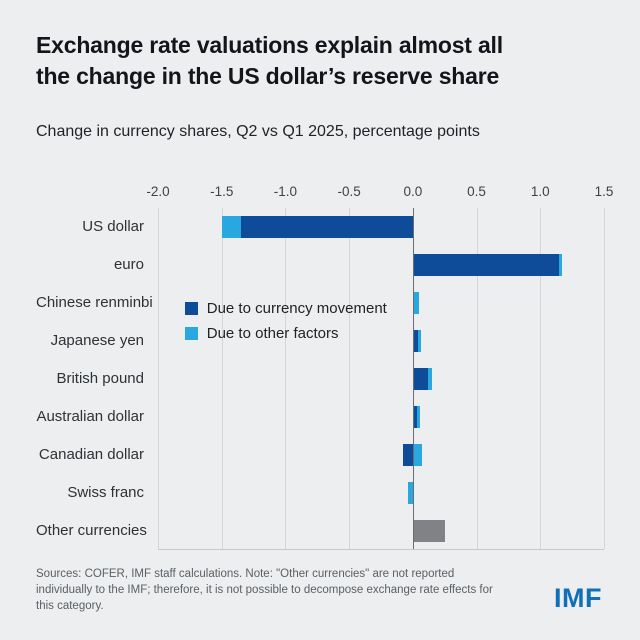 This screenshot has width=640, height=640. What do you see at coordinates (296, 308) in the screenshot?
I see `legend-label-currency-movement: Due to currency movement` at bounding box center [296, 308].